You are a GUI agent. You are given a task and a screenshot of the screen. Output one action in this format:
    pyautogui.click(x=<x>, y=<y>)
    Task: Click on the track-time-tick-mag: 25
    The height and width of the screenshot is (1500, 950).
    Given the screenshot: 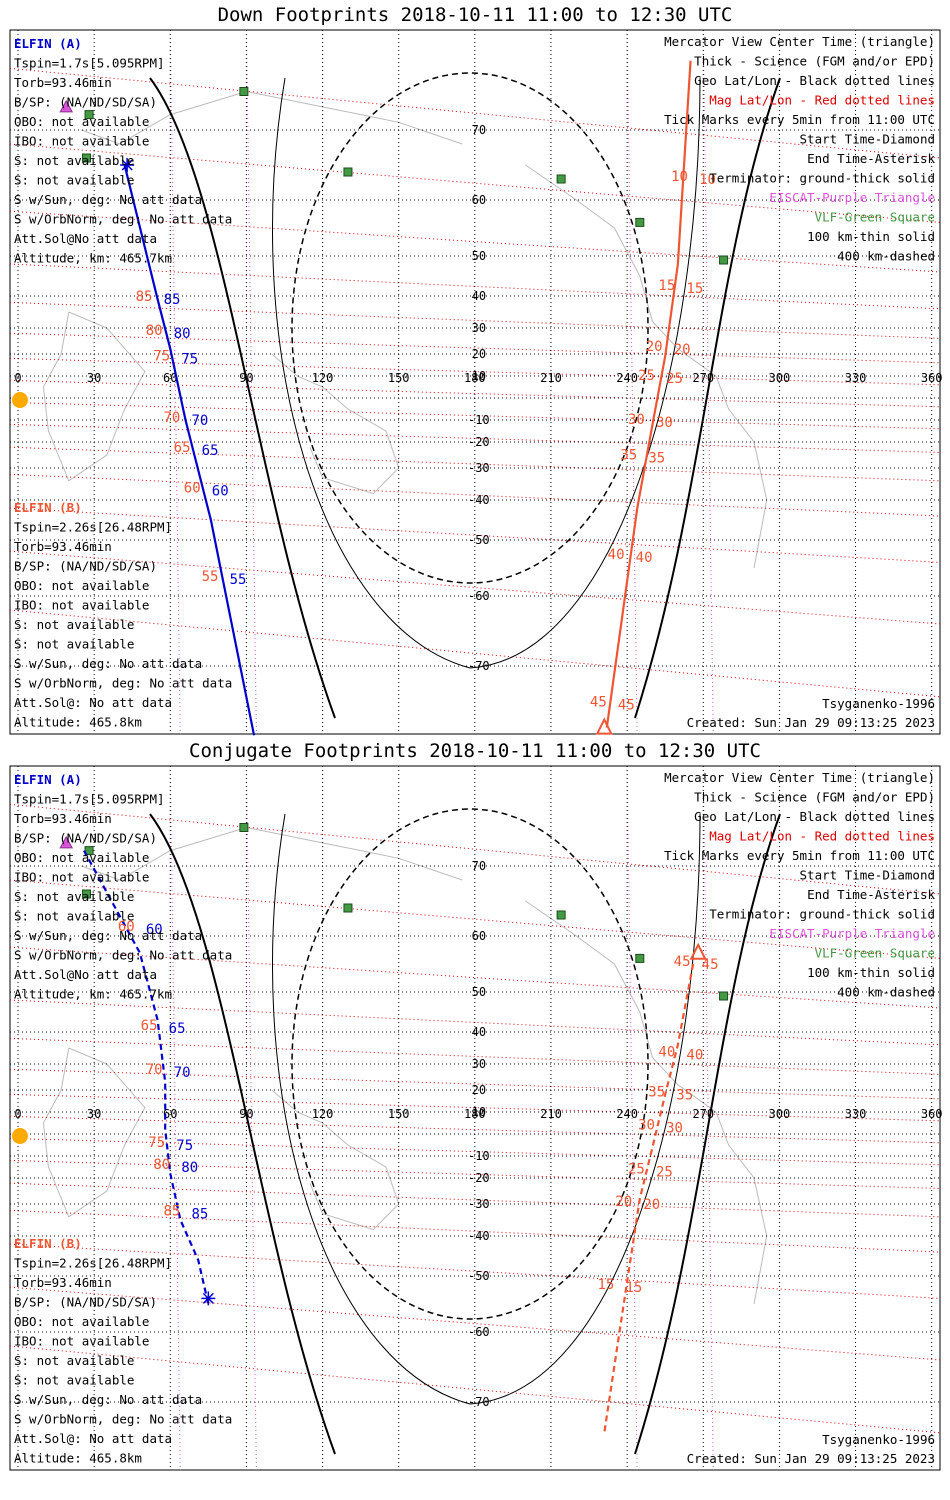 What is the action you would take?
    pyautogui.click(x=646, y=376)
    